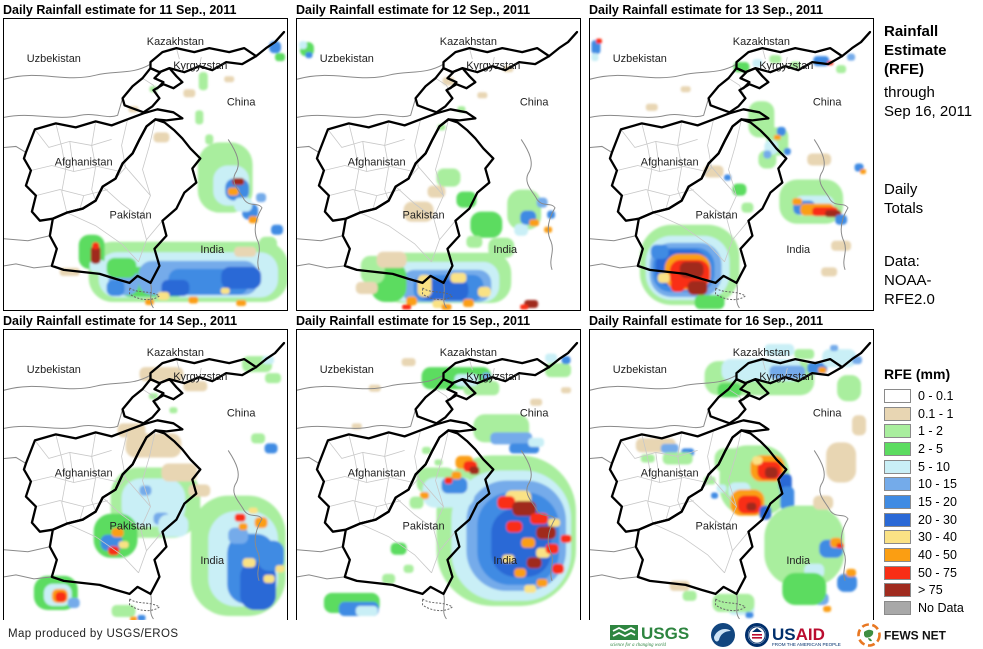 This screenshot has height=649, width=983. I want to click on usaid-aid-text: AID, so click(810, 634).